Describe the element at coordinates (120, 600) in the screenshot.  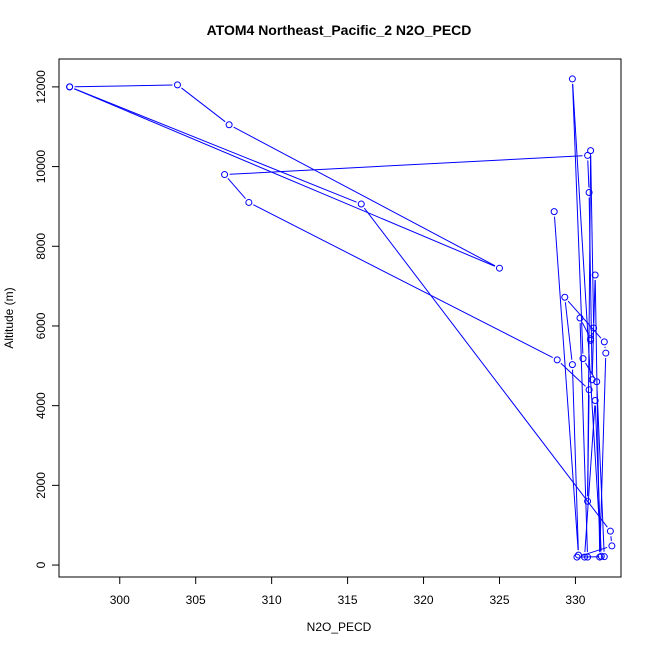
I see `x-tick-label: 300` at that location.